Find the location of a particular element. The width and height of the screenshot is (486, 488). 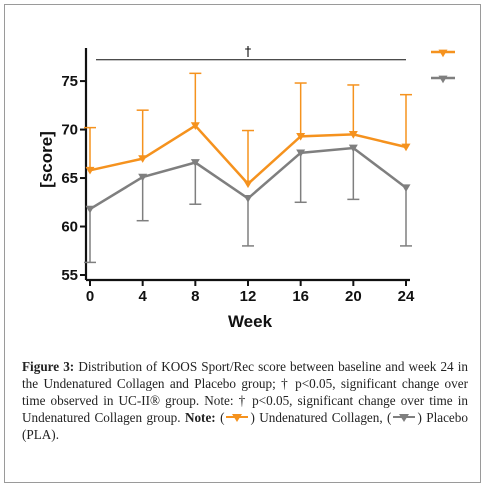

caption-note-label: Note: is located at coordinates (200, 417).